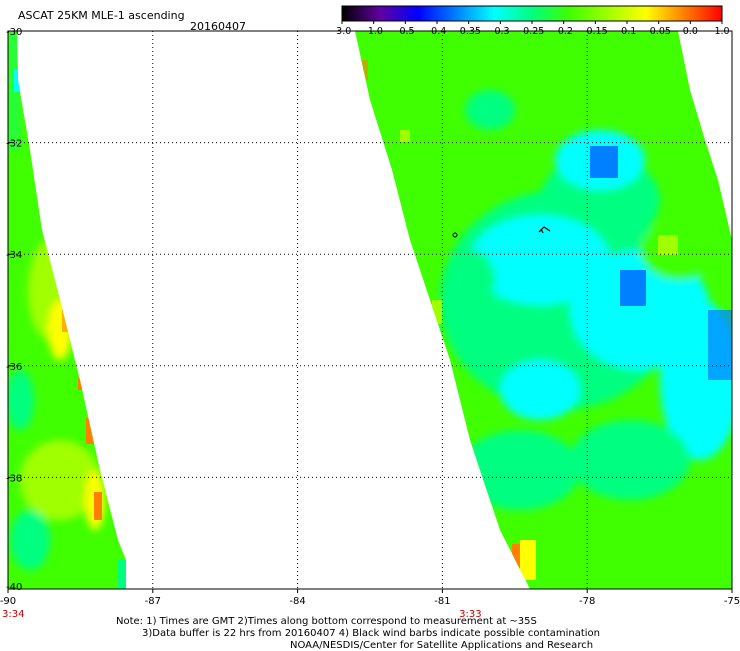 Image resolution: width=740 pixels, height=651 pixels. Describe the element at coordinates (297, 601) in the screenshot. I see `lon-label: -84` at that location.